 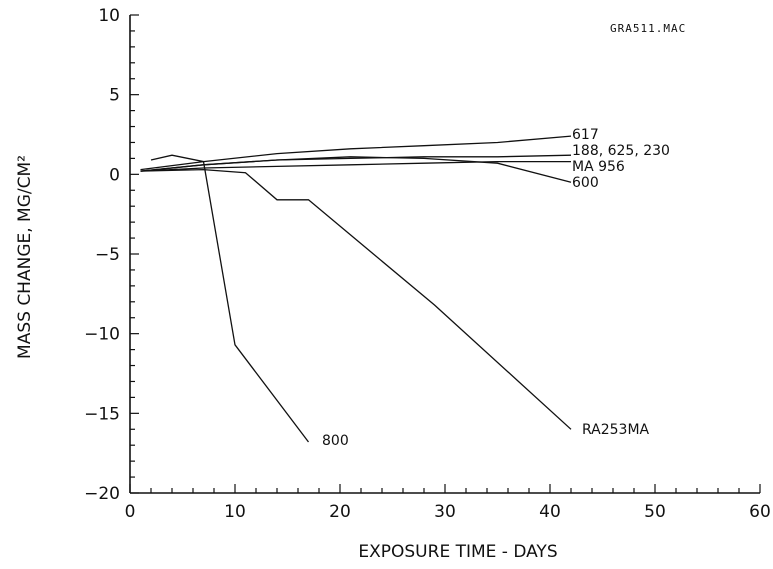 I want to click on x-tick-label: 10, so click(x=235, y=512).